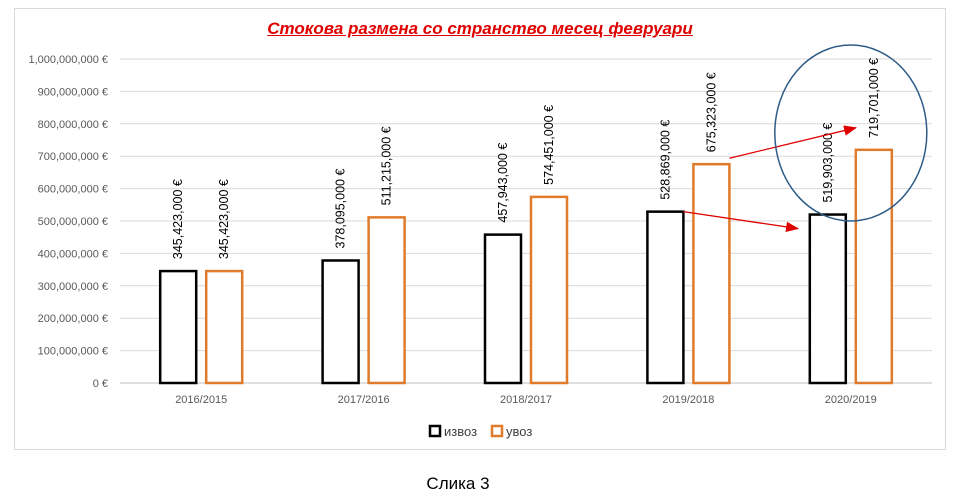 Image resolution: width=960 pixels, height=500 pixels. I want to click on data-label: 528,869,000 €, so click(665, 160).